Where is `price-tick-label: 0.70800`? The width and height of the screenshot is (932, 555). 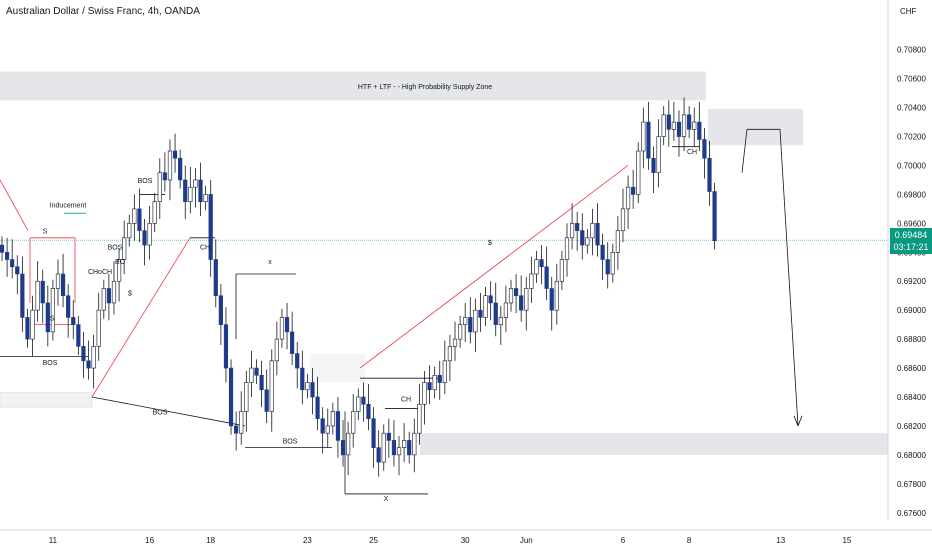
price-tick-label: 0.70800 is located at coordinates (911, 50).